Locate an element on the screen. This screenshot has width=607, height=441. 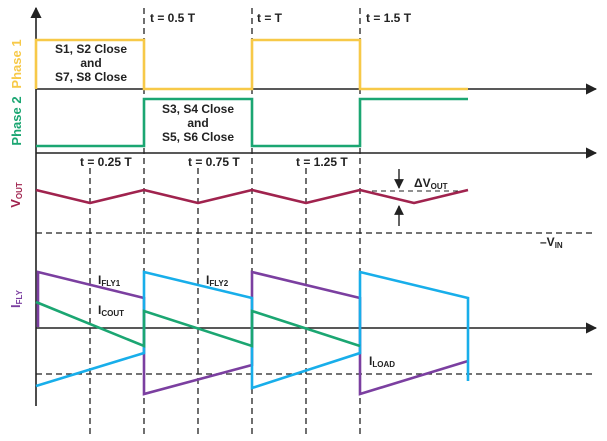
phase2-label: Phase 2 is located at coordinates (16, 120).